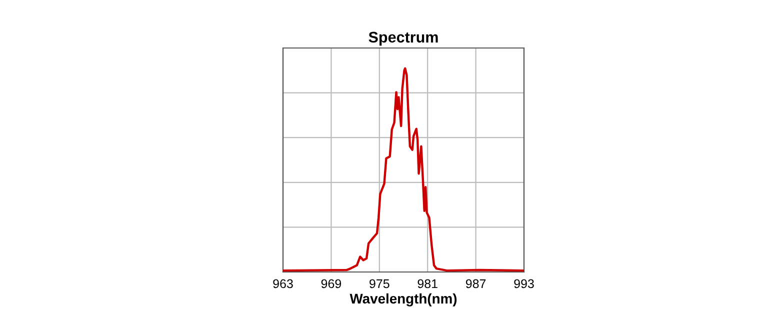 The height and width of the screenshot is (320, 766). What do you see at coordinates (331, 283) in the screenshot?
I see `x-tick-label: 969` at bounding box center [331, 283].